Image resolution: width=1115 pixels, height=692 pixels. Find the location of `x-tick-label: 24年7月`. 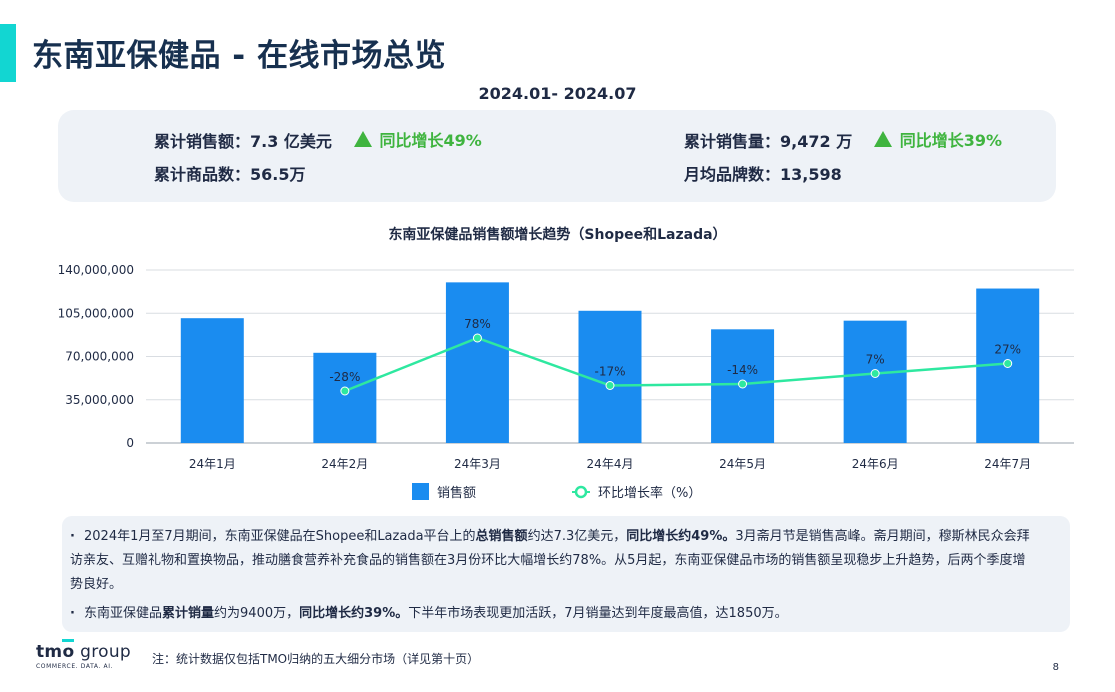

x-tick-label: 24年7月 is located at coordinates (1007, 464).